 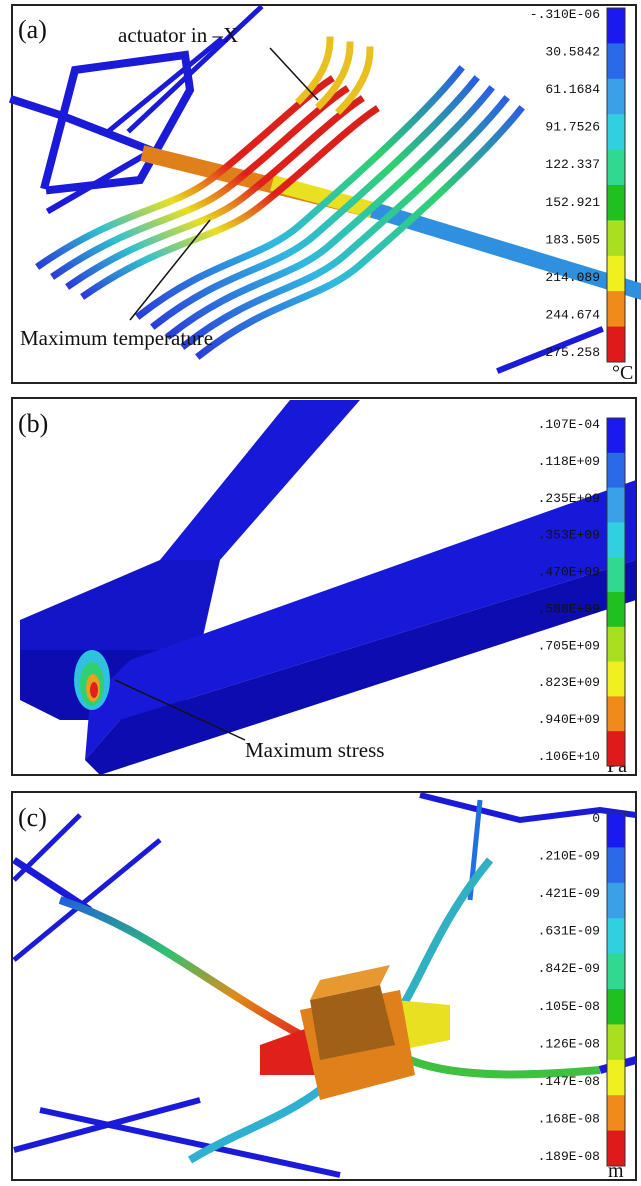 I want to click on annotation: actuator in –X, so click(x=178, y=35).